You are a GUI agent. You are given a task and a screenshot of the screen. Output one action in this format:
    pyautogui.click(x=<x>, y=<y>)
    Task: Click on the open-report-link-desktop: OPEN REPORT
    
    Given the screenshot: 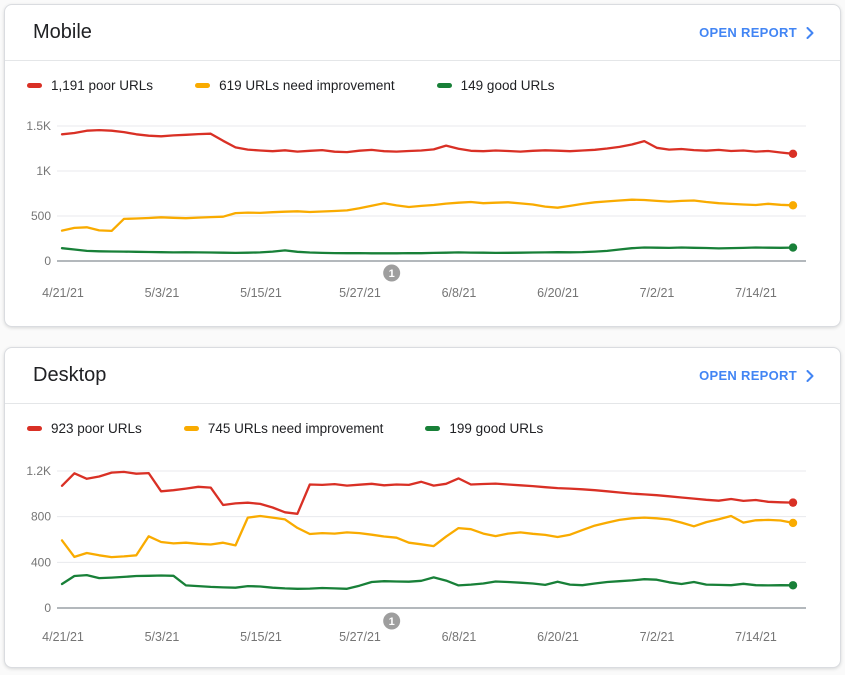 What is the action you would take?
    pyautogui.click(x=756, y=375)
    